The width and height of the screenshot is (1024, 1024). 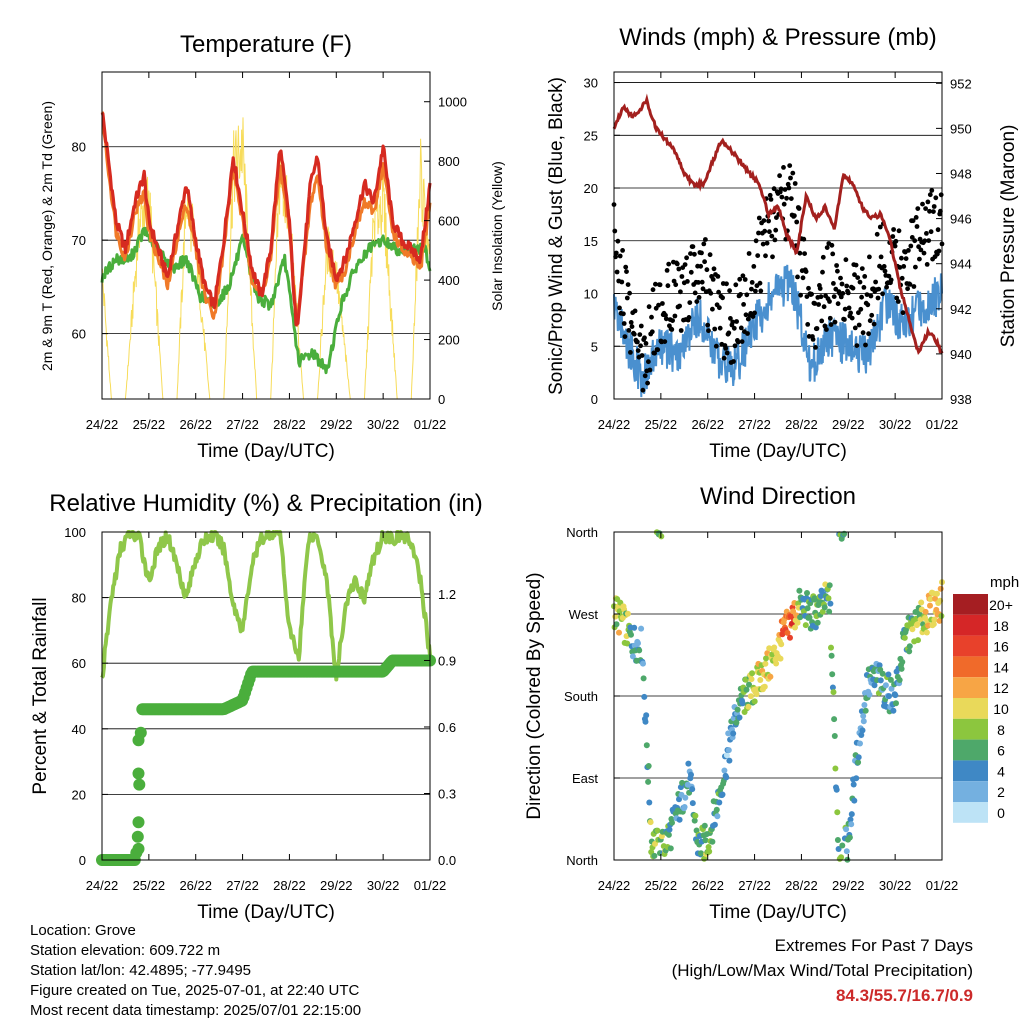 What do you see at coordinates (452, 102) in the screenshot?
I see `y2-tick-label: 1000` at bounding box center [452, 102].